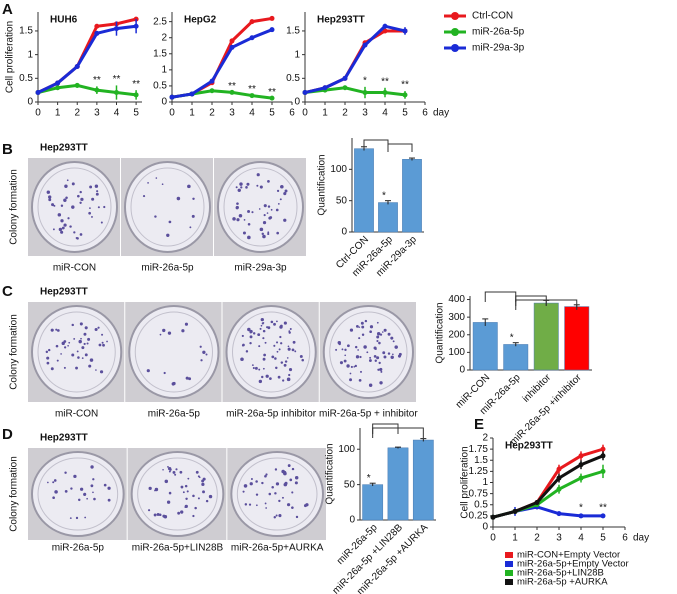 The height and width of the screenshot is (594, 677). I want to click on photo-label: miR-26a-5p+AURKA, so click(277, 548).